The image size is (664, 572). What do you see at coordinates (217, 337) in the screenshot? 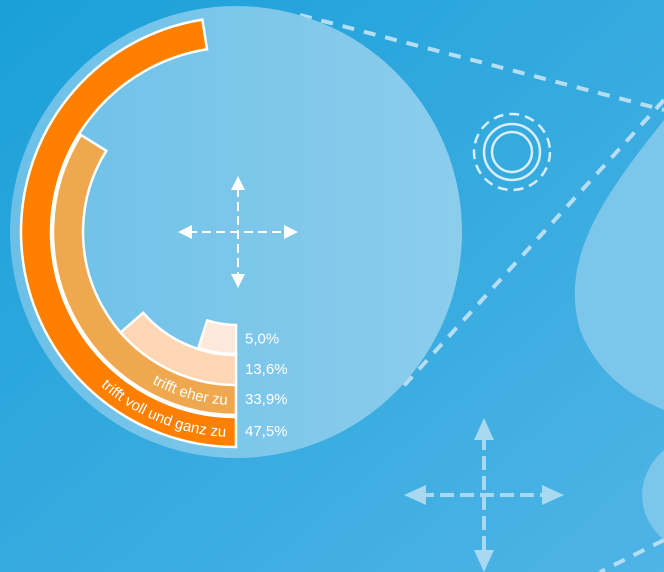
I see `bar` at bounding box center [217, 337].